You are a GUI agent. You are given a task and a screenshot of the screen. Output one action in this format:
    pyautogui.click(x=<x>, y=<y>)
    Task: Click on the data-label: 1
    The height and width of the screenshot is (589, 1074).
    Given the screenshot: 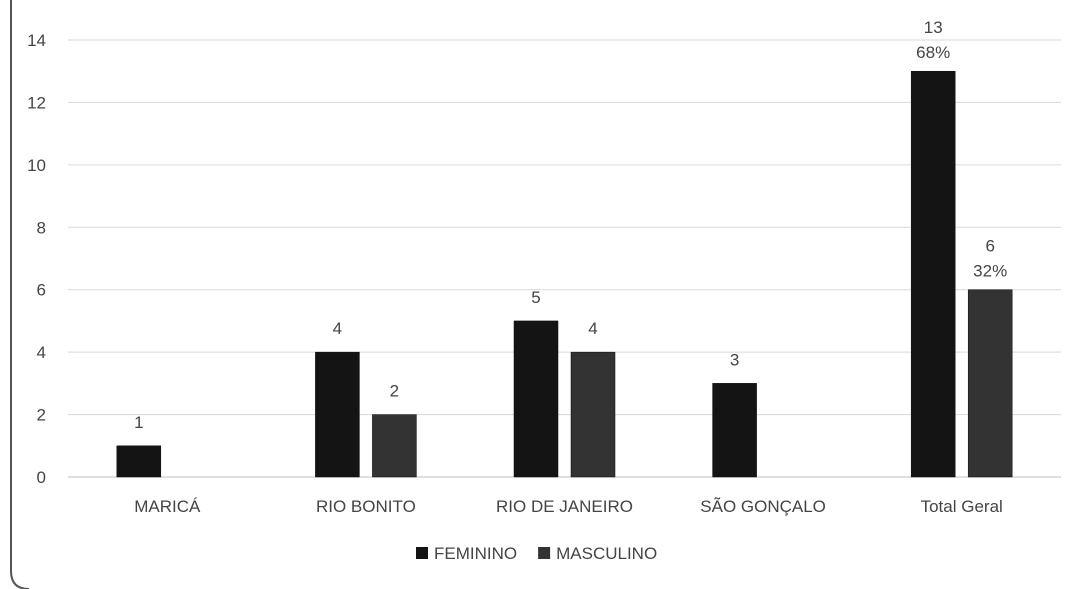 What is the action you would take?
    pyautogui.click(x=138, y=422)
    